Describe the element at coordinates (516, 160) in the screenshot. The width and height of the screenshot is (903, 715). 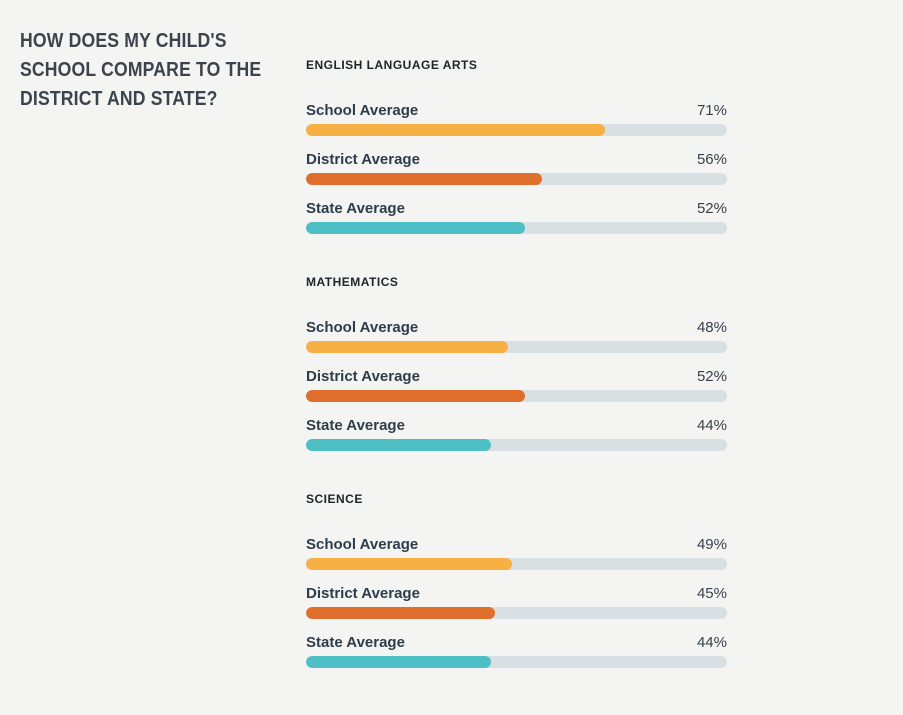
I see `bar-head: District Average 56%` at that location.